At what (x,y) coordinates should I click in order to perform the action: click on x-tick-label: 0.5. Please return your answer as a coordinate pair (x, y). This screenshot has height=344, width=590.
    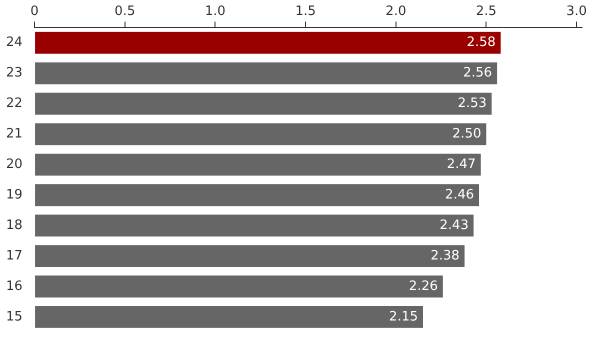
    Looking at the image, I should click on (125, 12).